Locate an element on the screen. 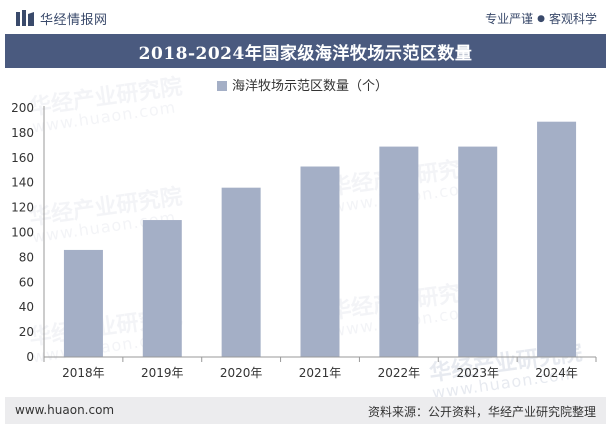 Image resolution: width=611 pixels, height=429 pixels. y-tick-label: 160 is located at coordinates (22, 158).